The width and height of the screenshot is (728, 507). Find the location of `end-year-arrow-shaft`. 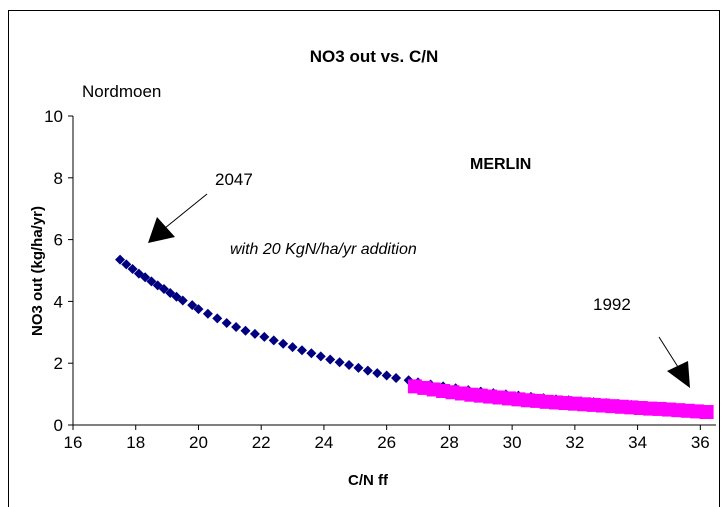

end-year-arrow-shaft is located at coordinates (668, 352).